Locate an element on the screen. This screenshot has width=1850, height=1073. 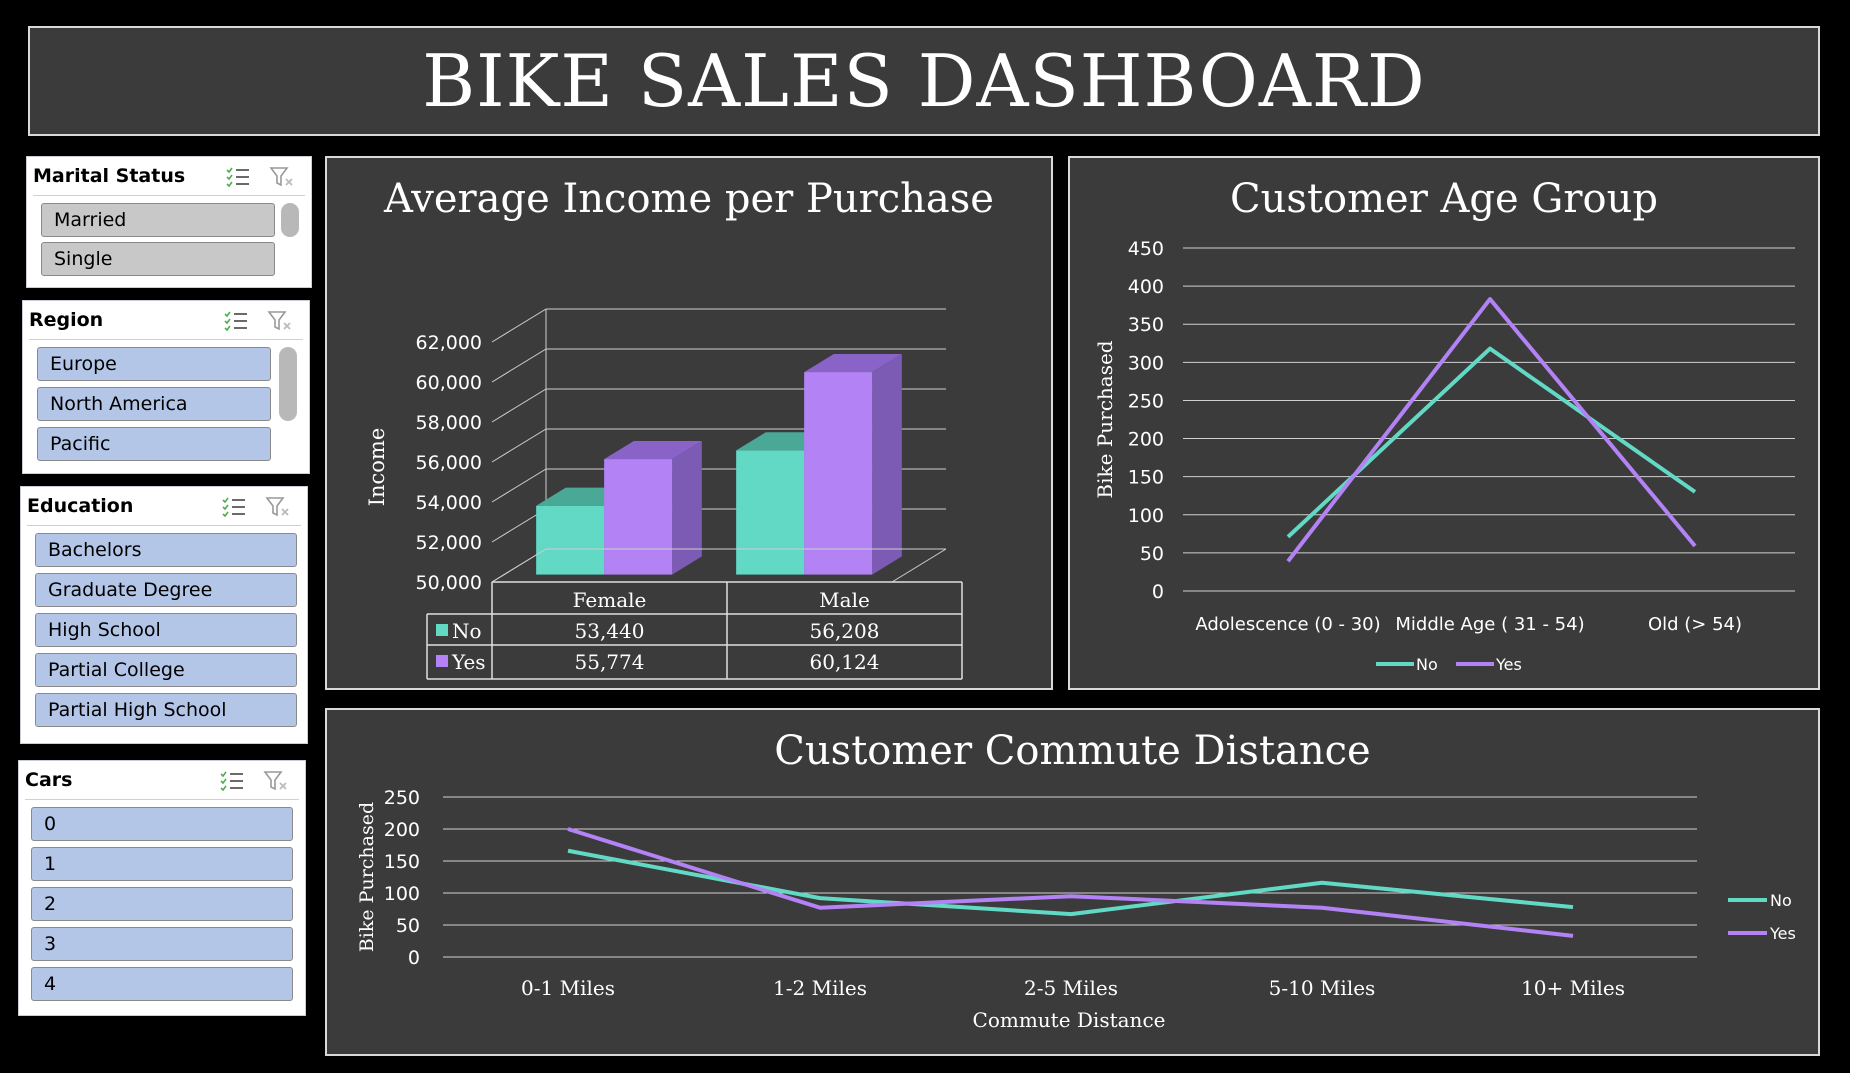
y-tick-label: 54,000 is located at coordinates (449, 503).